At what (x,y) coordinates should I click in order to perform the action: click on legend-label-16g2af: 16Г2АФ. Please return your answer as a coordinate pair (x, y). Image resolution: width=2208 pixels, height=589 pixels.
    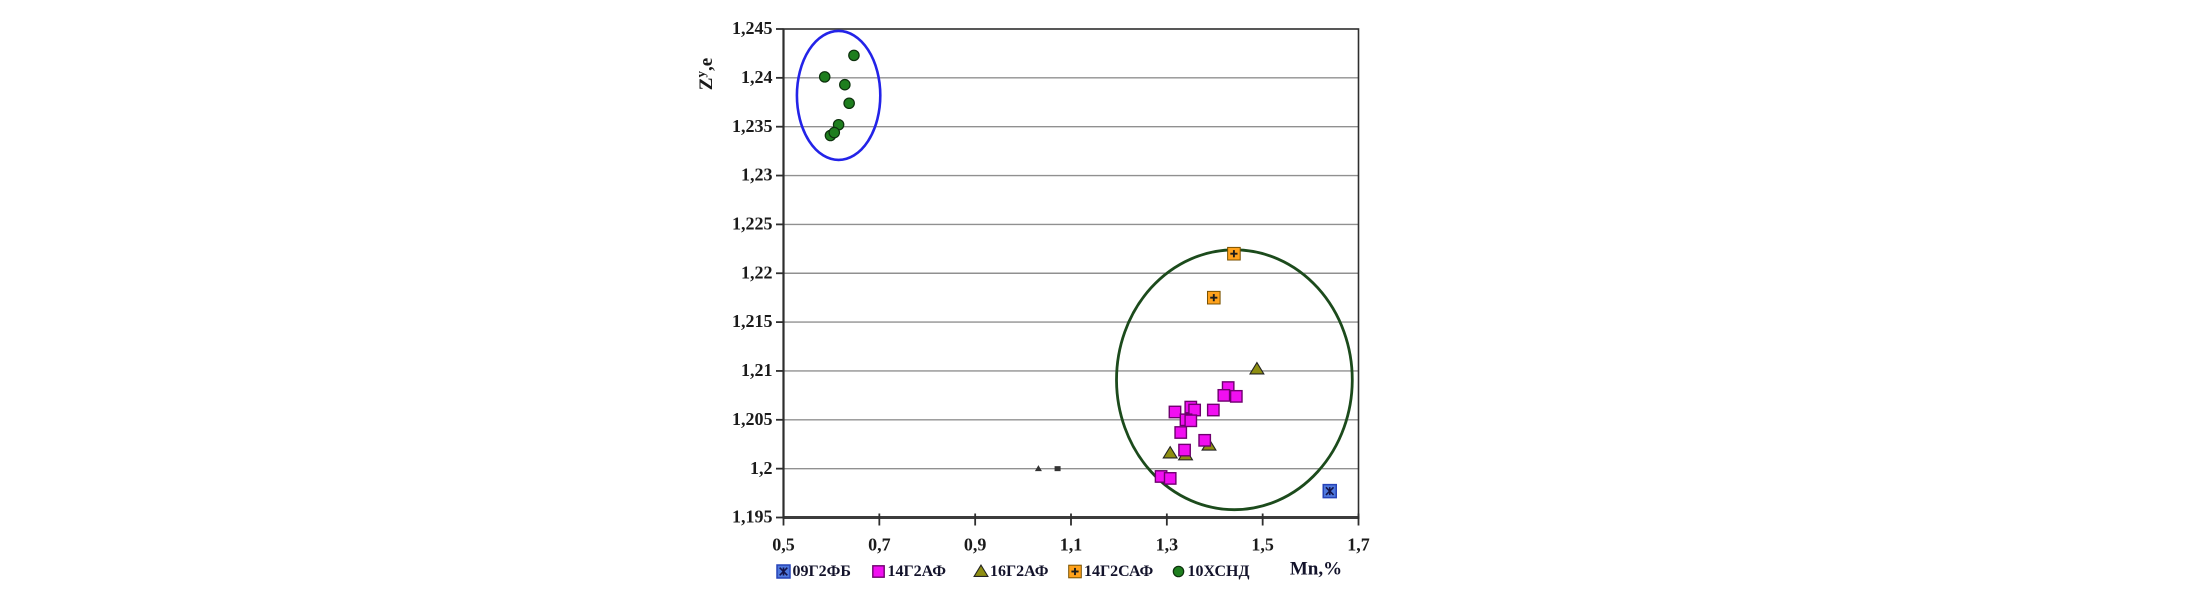
    Looking at the image, I should click on (1019, 571).